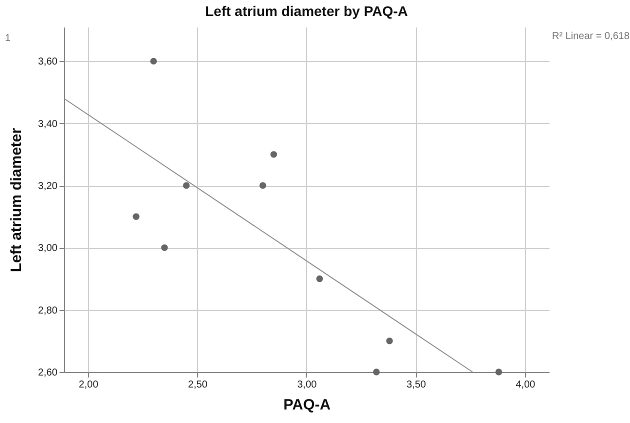  Describe the element at coordinates (48, 248) in the screenshot. I see `y-tick-label: 3,00` at that location.